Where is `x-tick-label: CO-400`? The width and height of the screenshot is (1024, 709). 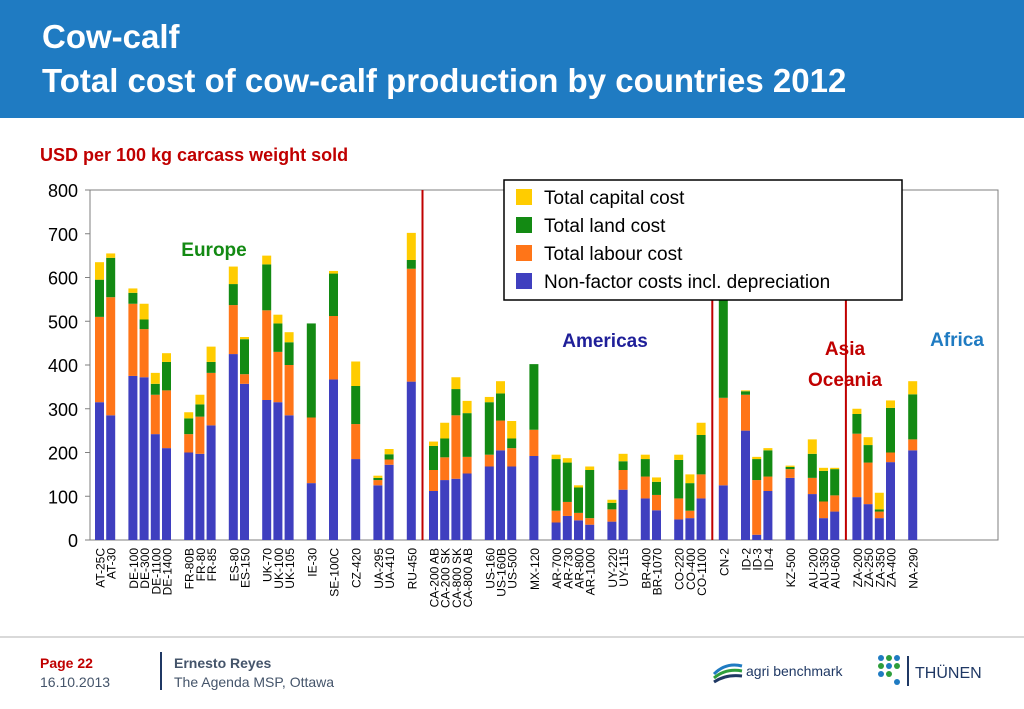
x-tick-label: CO-400 is located at coordinates (691, 569).